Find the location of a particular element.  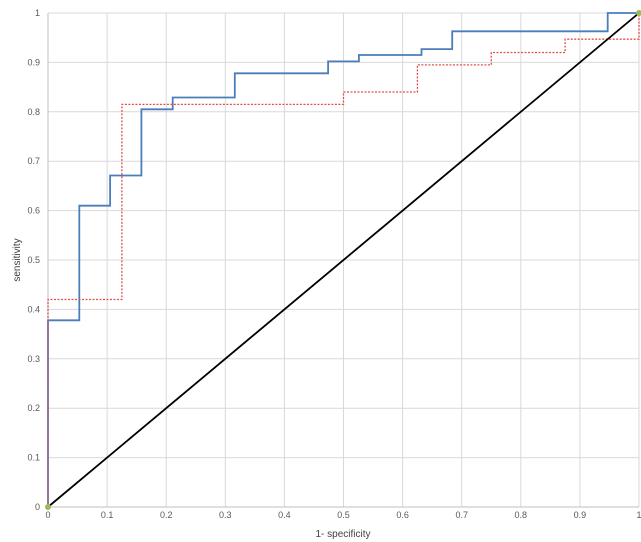

x-tick-label: 0.2 is located at coordinates (166, 515).